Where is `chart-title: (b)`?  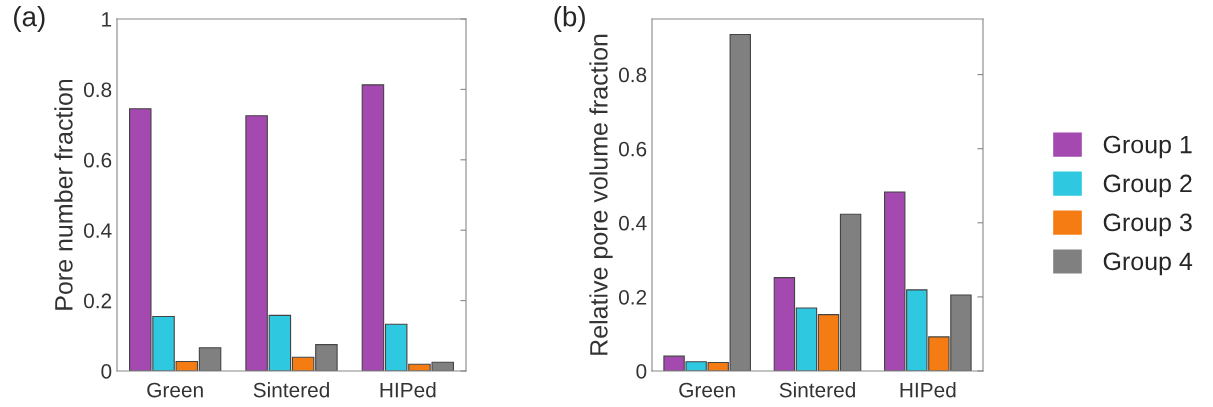 chart-title: (b) is located at coordinates (569, 19).